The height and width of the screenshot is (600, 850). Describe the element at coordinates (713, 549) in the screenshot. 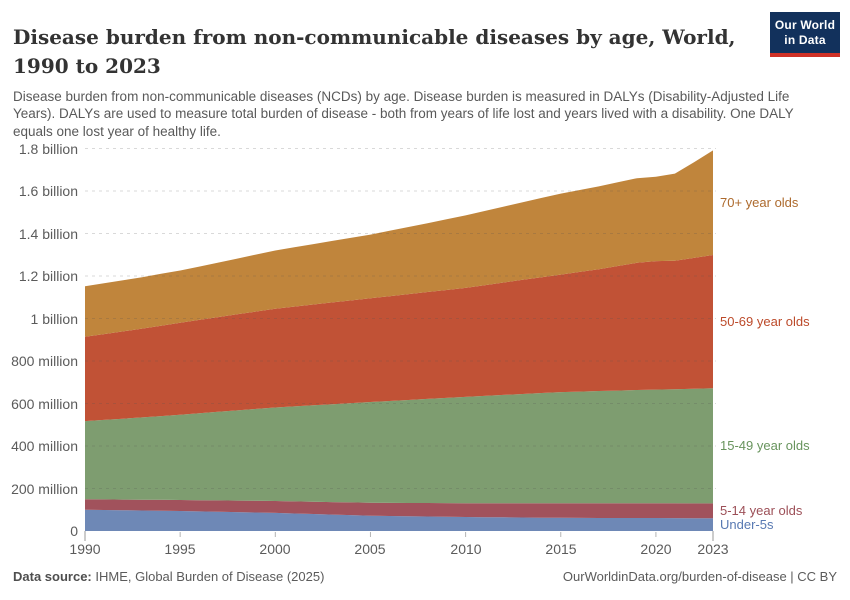

I see `x-axis-label-2023: 2023` at that location.